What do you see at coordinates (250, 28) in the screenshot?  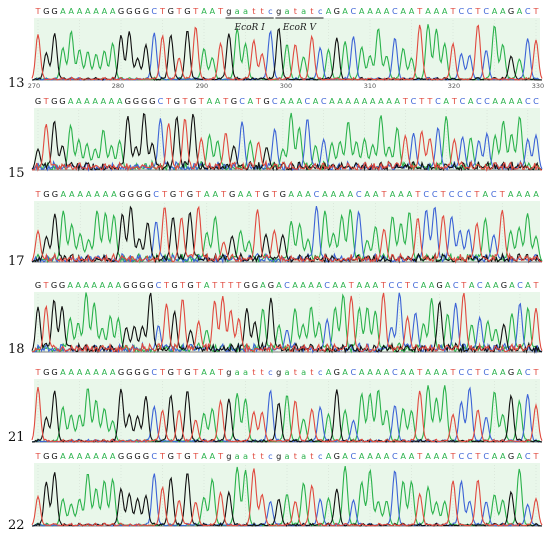 I see `restriction-site-label: EcoR I` at bounding box center [250, 28].